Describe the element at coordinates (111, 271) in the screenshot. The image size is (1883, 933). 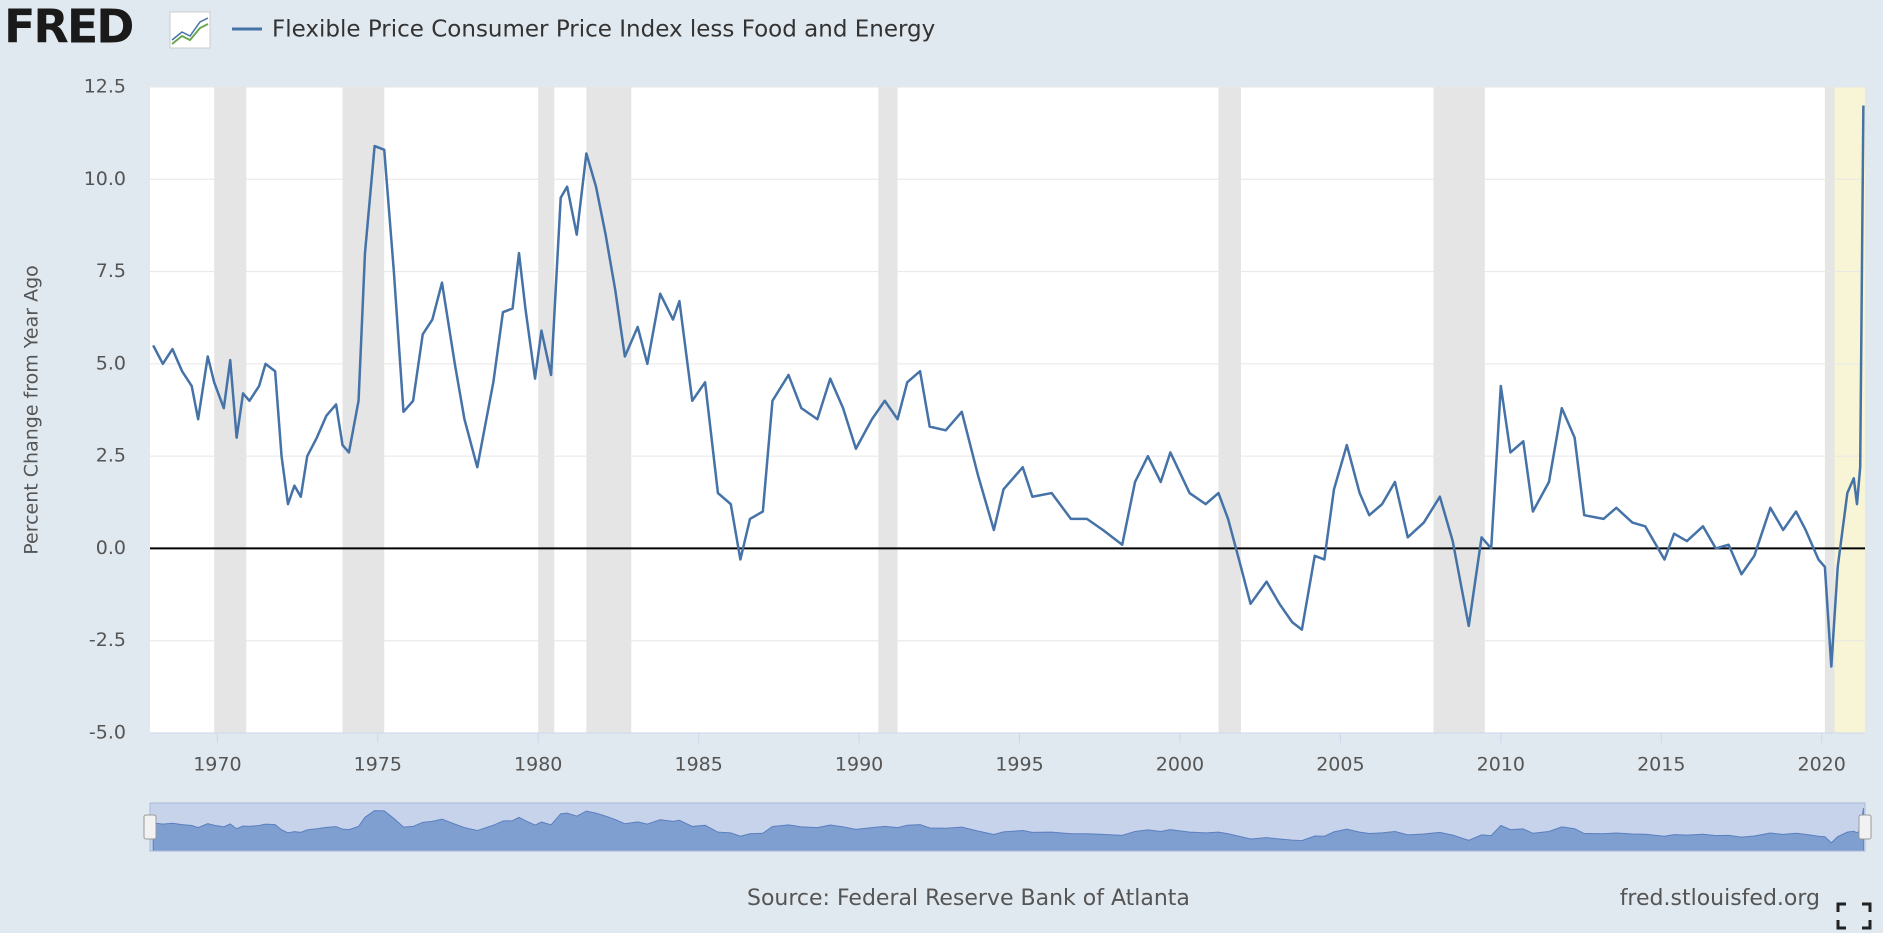
I see `y-tick-label: 7.5` at that location.